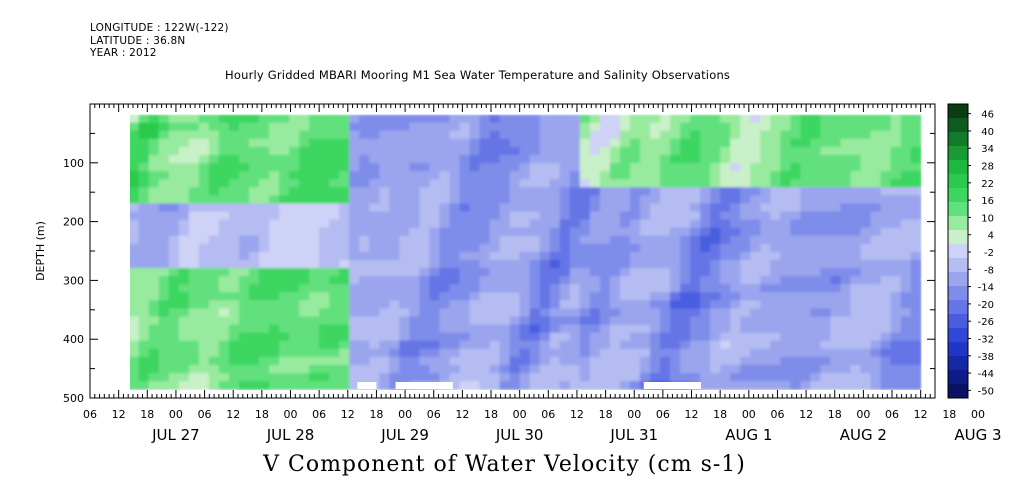 This screenshot has width=1009, height=504. Describe the element at coordinates (863, 435) in the screenshot. I see `x-day-label: AUG 2` at that location.